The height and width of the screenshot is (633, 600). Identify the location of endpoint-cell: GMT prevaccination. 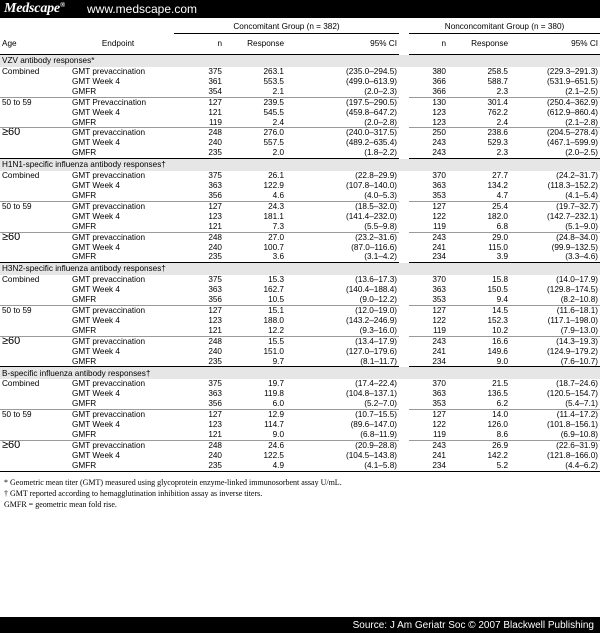
(118, 133).